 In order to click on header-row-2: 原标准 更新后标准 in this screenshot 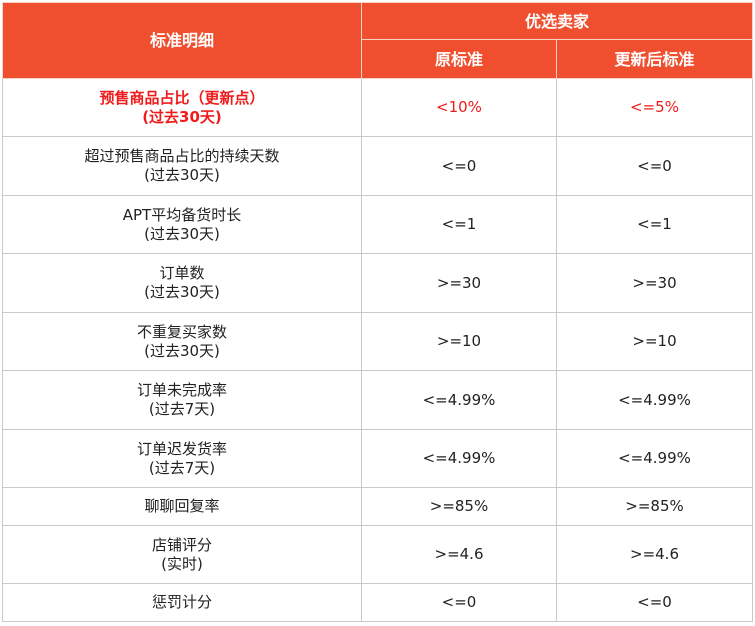, I will do `click(378, 59)`.